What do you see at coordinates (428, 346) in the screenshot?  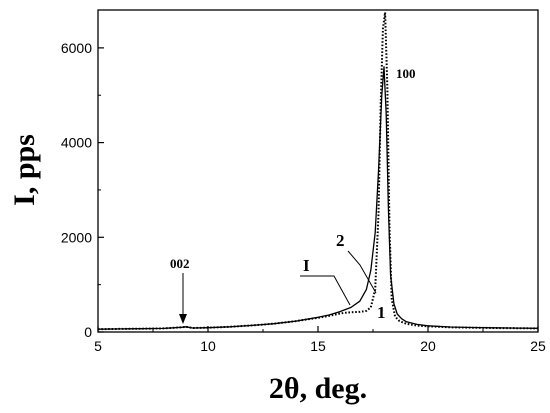 I see `x-tick-label-20: 20` at bounding box center [428, 346].